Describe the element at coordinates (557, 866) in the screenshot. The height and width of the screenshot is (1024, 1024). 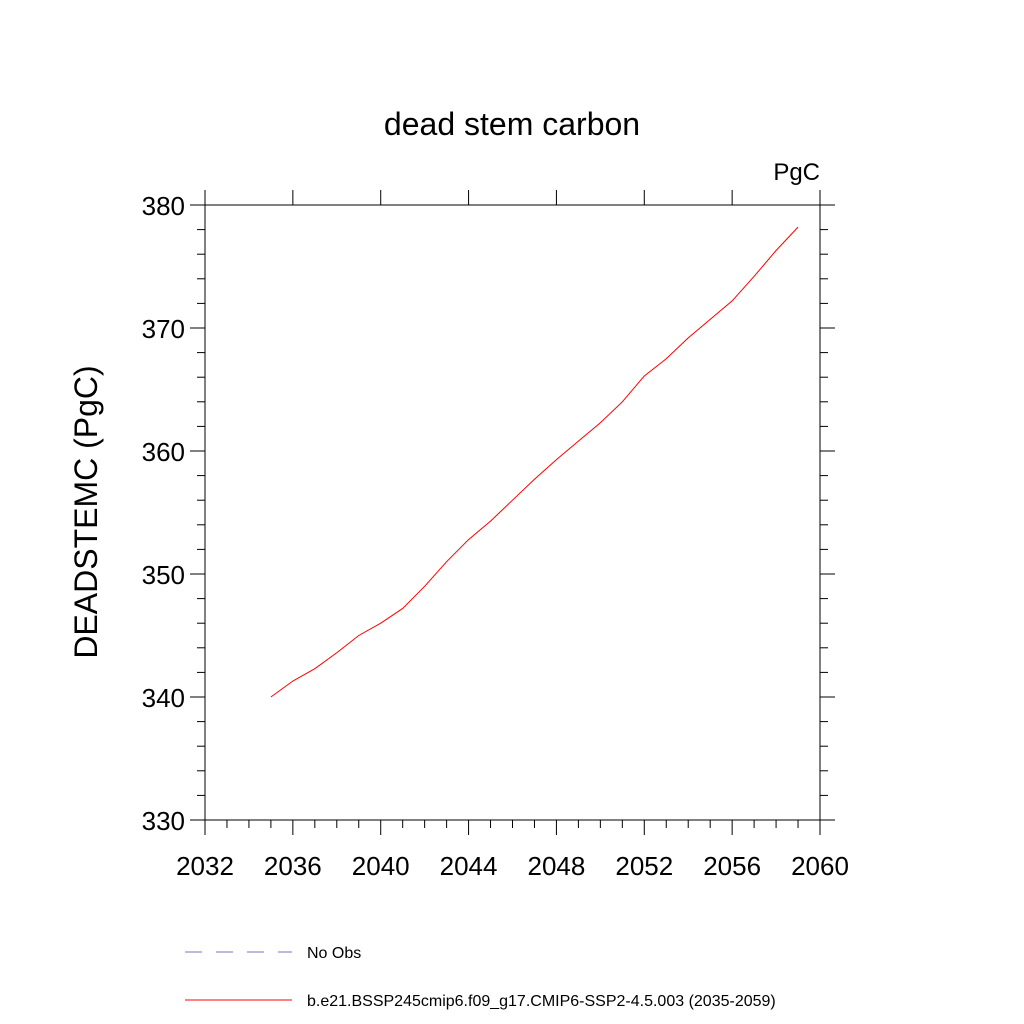
I see `x-tick-label: 2048` at that location.